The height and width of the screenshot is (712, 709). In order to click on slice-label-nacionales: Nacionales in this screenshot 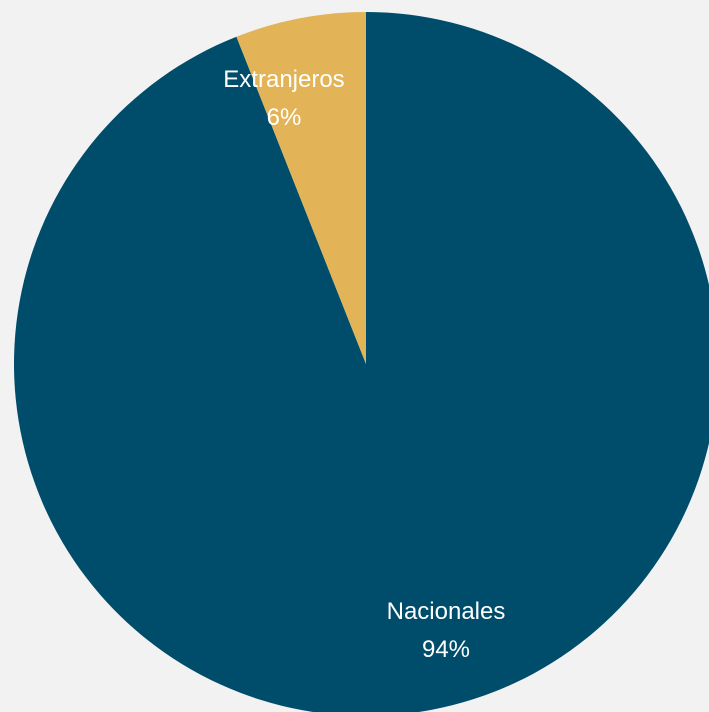, I will do `click(446, 611)`.